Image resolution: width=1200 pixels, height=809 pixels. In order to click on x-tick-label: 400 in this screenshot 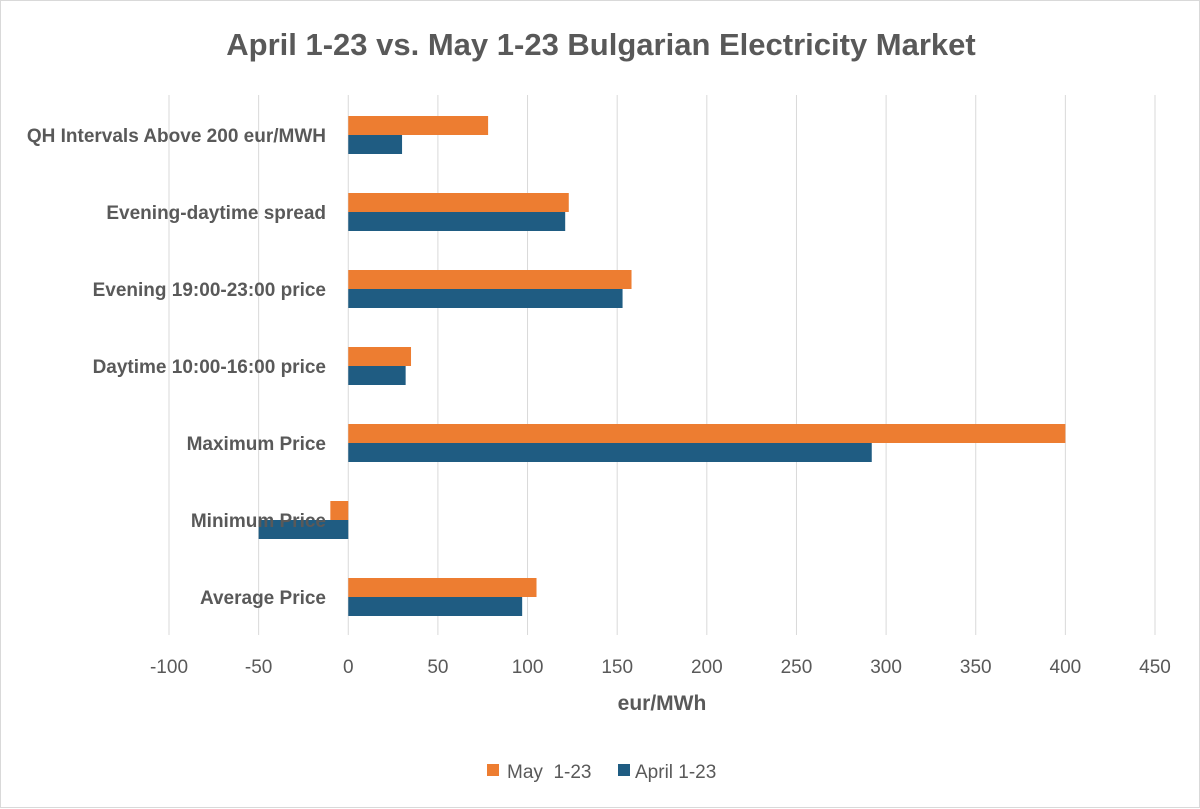, I will do `click(1066, 667)`.